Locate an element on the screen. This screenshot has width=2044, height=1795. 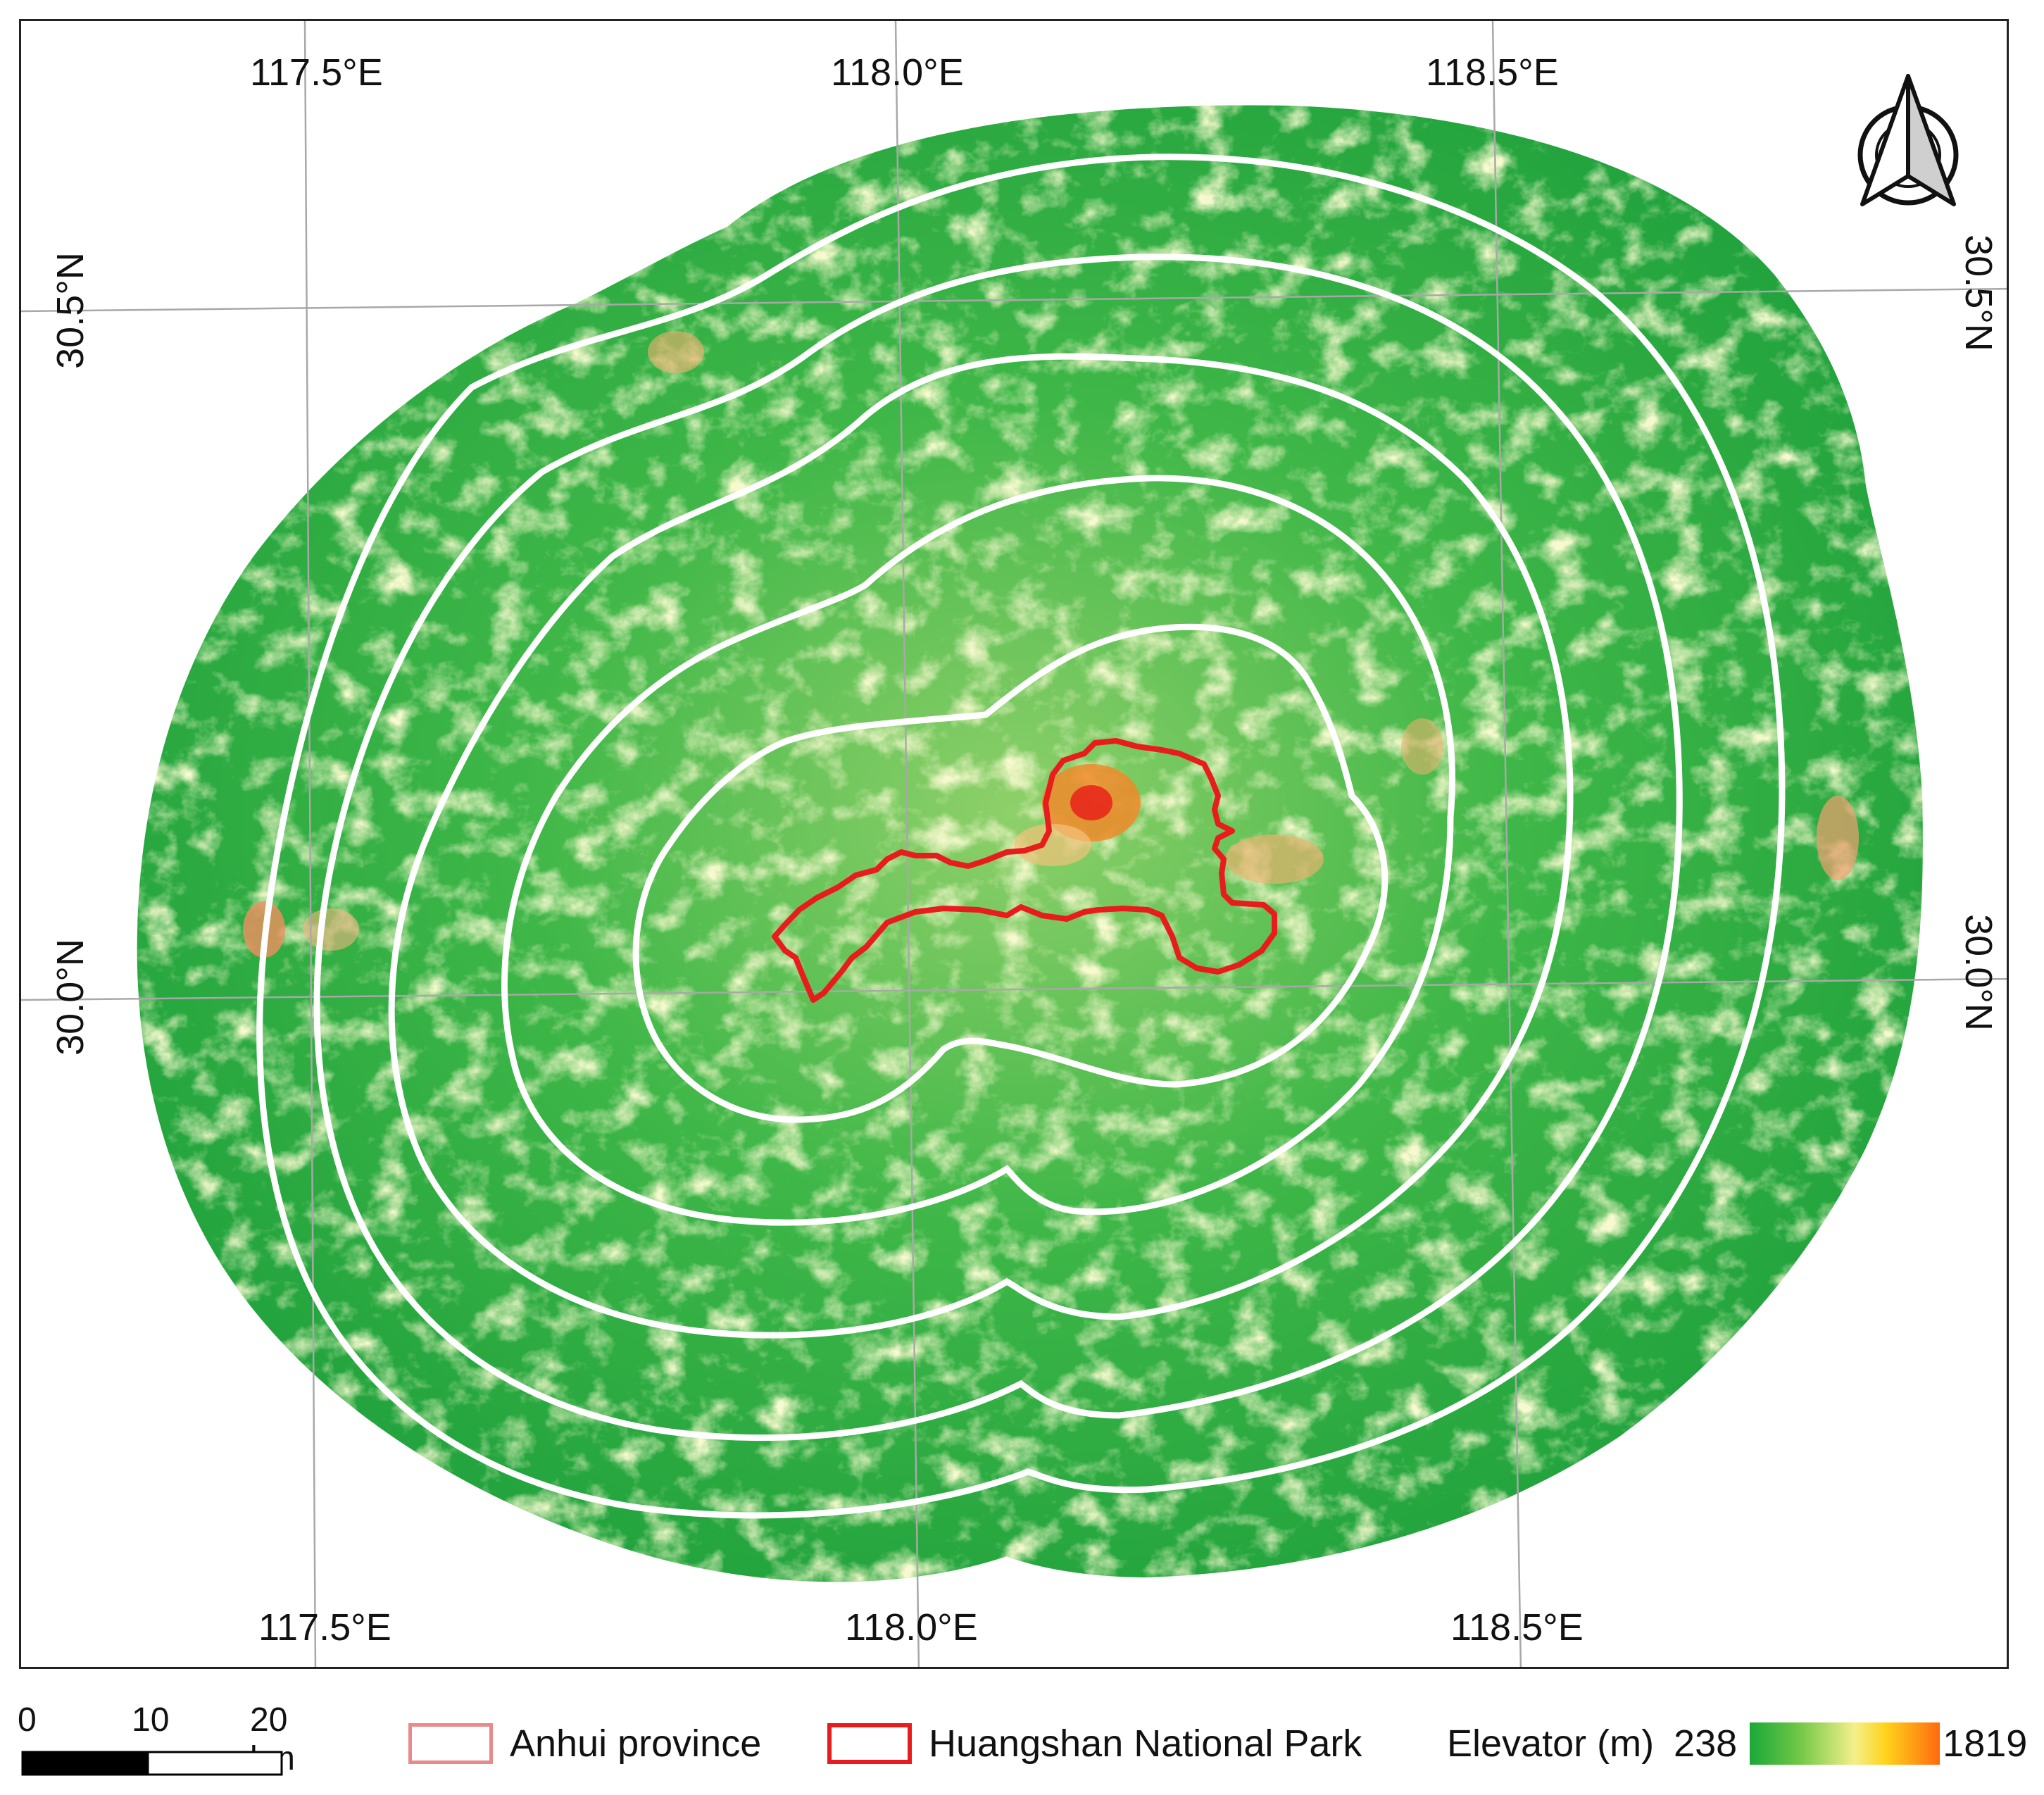
elevation-min: 238 is located at coordinates (1706, 1743).